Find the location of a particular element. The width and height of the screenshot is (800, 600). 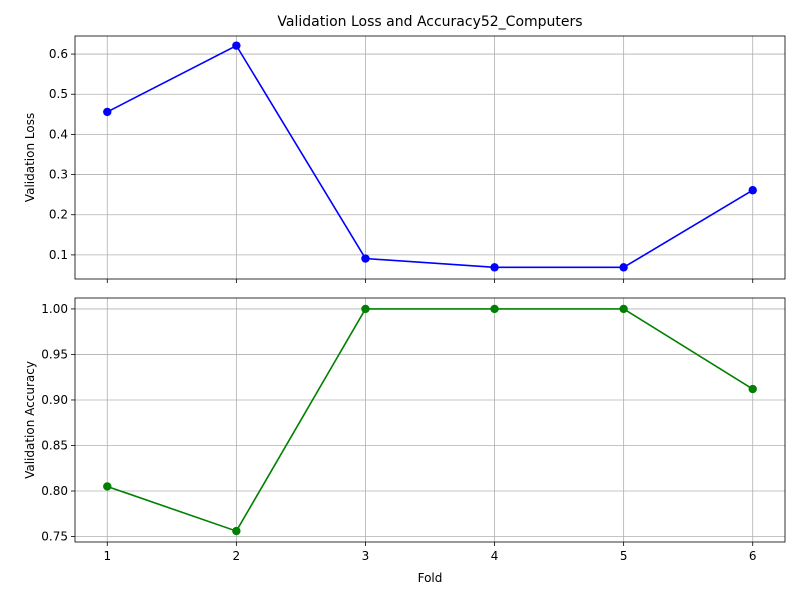

y-tick-label: 0.90 is located at coordinates (54, 400).